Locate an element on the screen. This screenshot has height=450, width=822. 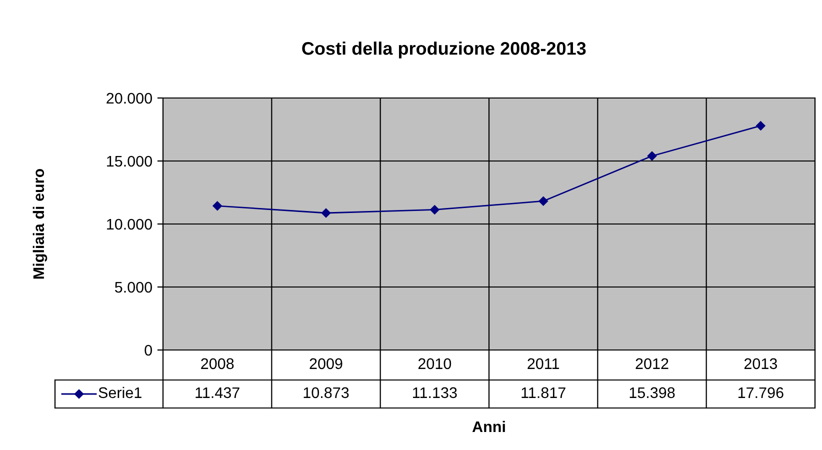
data-label: 17.796 is located at coordinates (761, 392).